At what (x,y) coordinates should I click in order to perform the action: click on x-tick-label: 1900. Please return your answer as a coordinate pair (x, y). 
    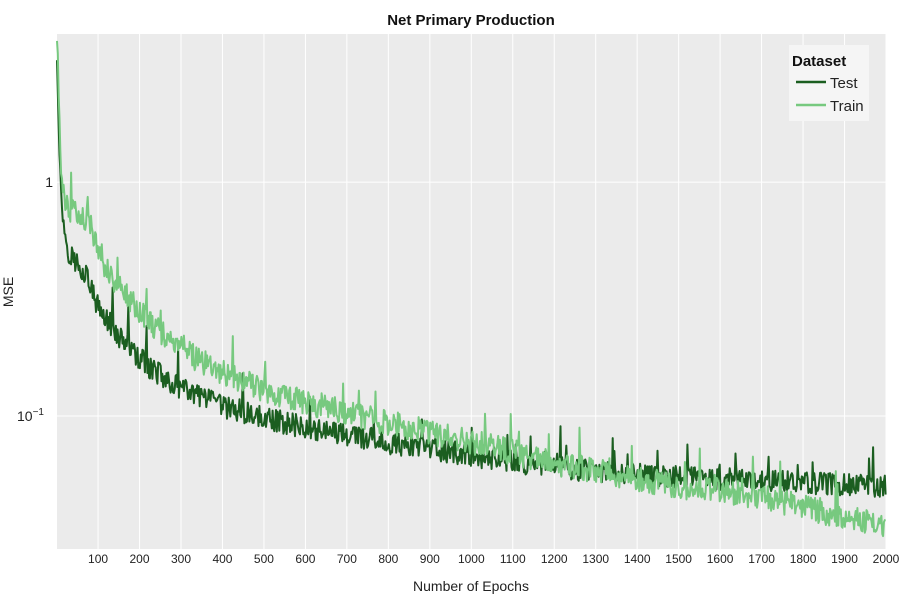
    Looking at the image, I should click on (844, 559).